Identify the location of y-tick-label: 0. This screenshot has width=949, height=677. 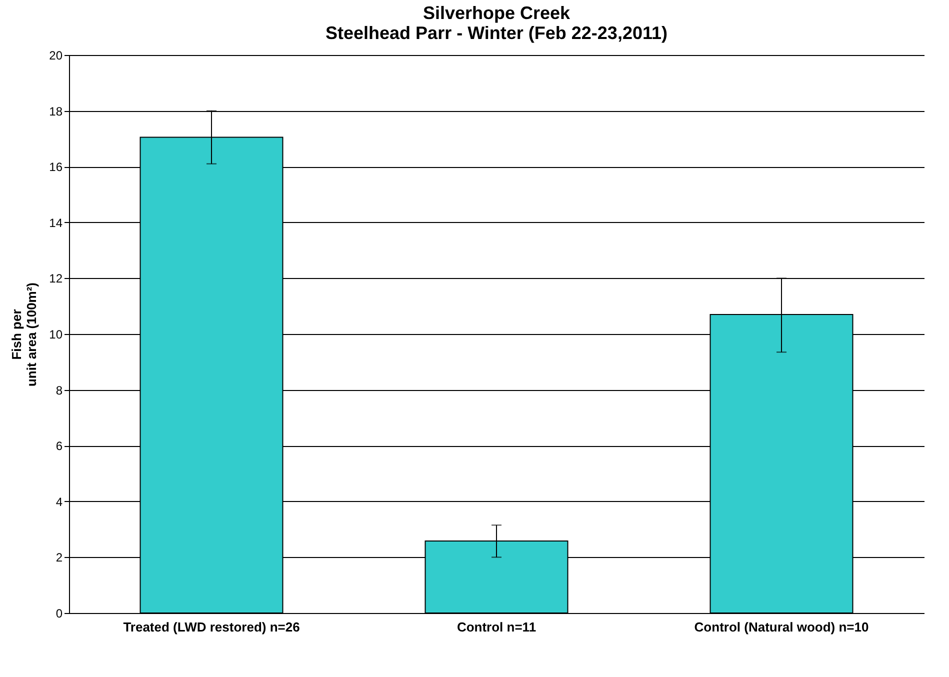
(59, 613).